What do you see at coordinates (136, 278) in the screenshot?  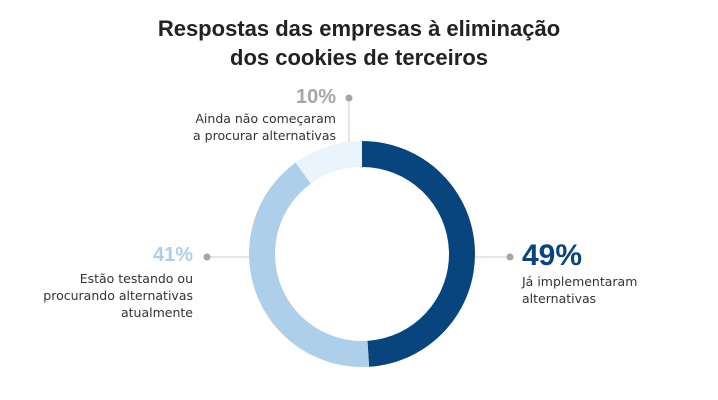 I see `label-line: Estão testando ou` at bounding box center [136, 278].